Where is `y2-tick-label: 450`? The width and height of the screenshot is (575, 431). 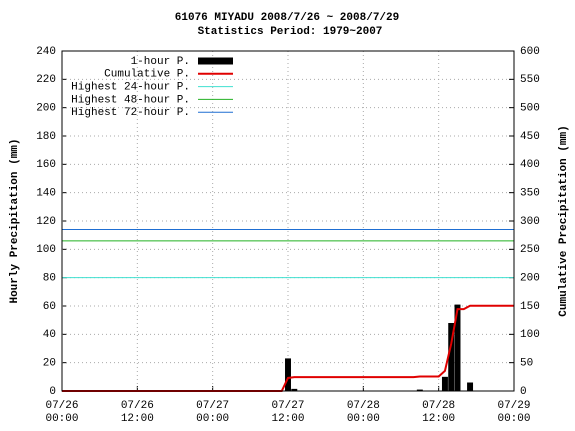 y2-tick-label: 450 is located at coordinates (530, 137).